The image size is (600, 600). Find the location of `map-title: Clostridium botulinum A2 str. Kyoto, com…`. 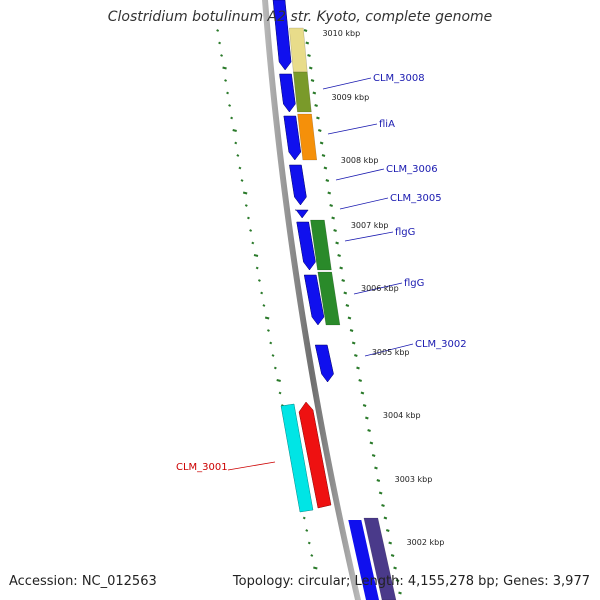

map-title: Clostridium botulinum A2 str. Kyoto, com… is located at coordinates (300, 17).